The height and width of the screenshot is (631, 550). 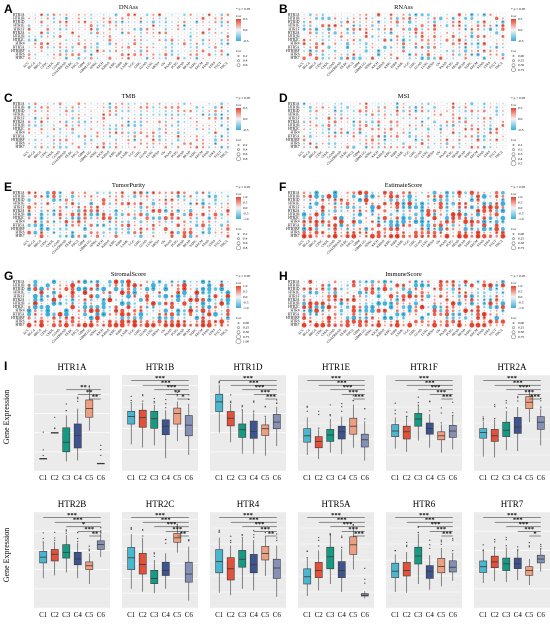 What do you see at coordinates (331, 332) in the screenshot?
I see `col-label: COAD` at bounding box center [331, 332].